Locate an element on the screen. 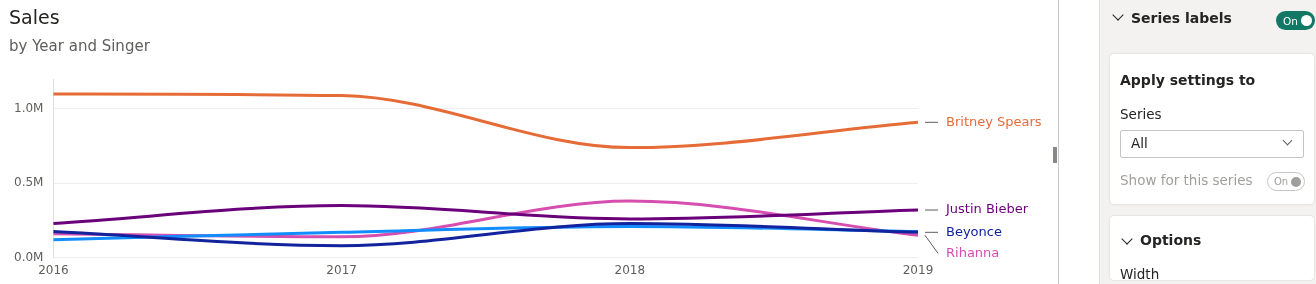 This screenshot has height=284, width=1316. text: Show for this series is located at coordinates (1186, 180).